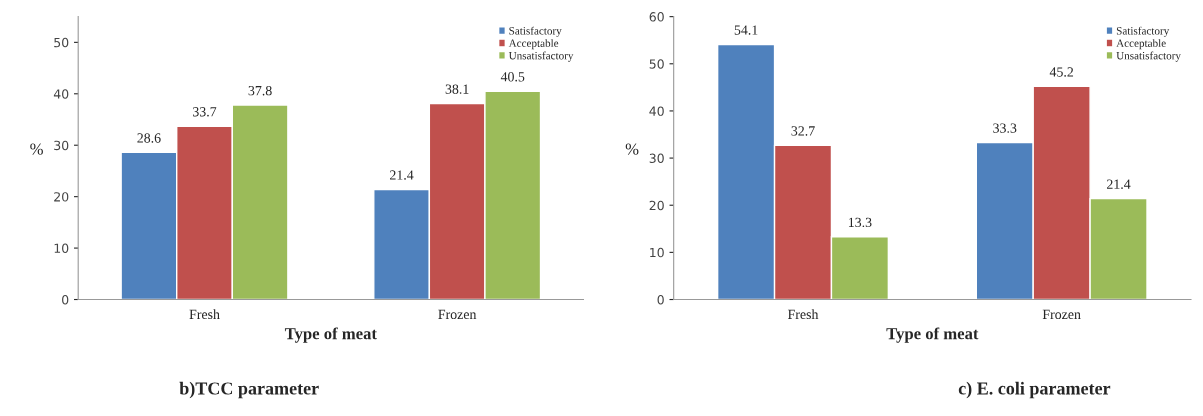 Image resolution: width=1203 pixels, height=416 pixels. What do you see at coordinates (205, 112) in the screenshot?
I see `data-label: 33.7` at bounding box center [205, 112].